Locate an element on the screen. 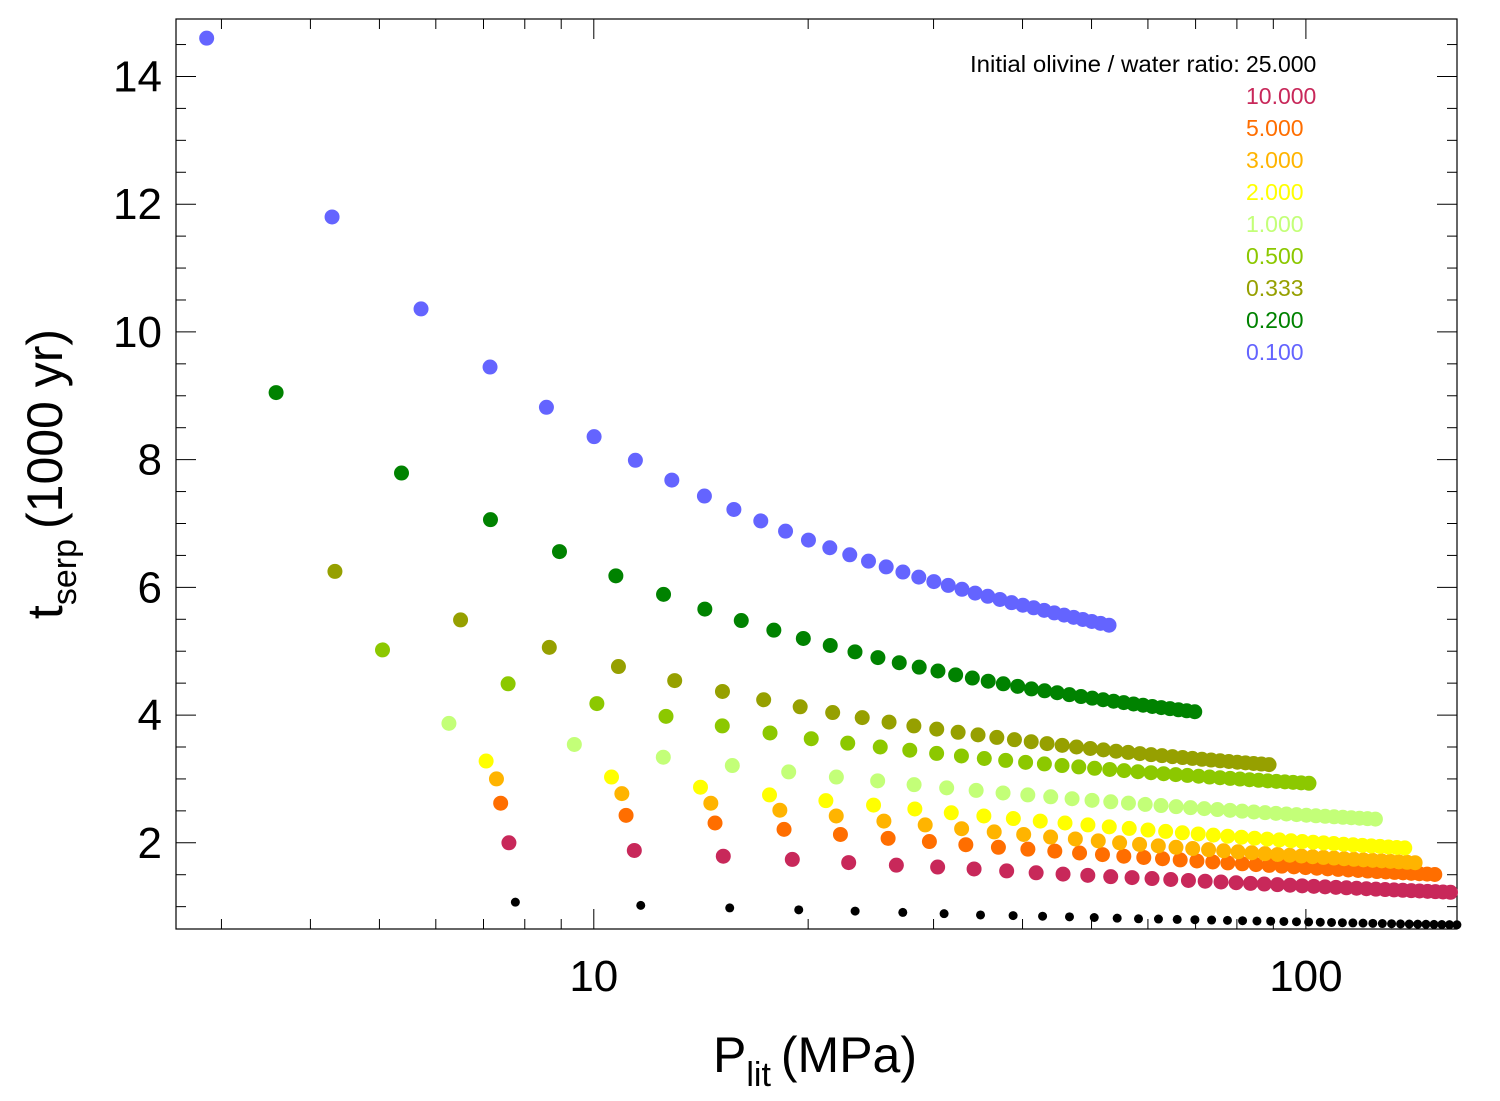 The image size is (1500, 1101). x-tick-label: 10 is located at coordinates (593, 976).